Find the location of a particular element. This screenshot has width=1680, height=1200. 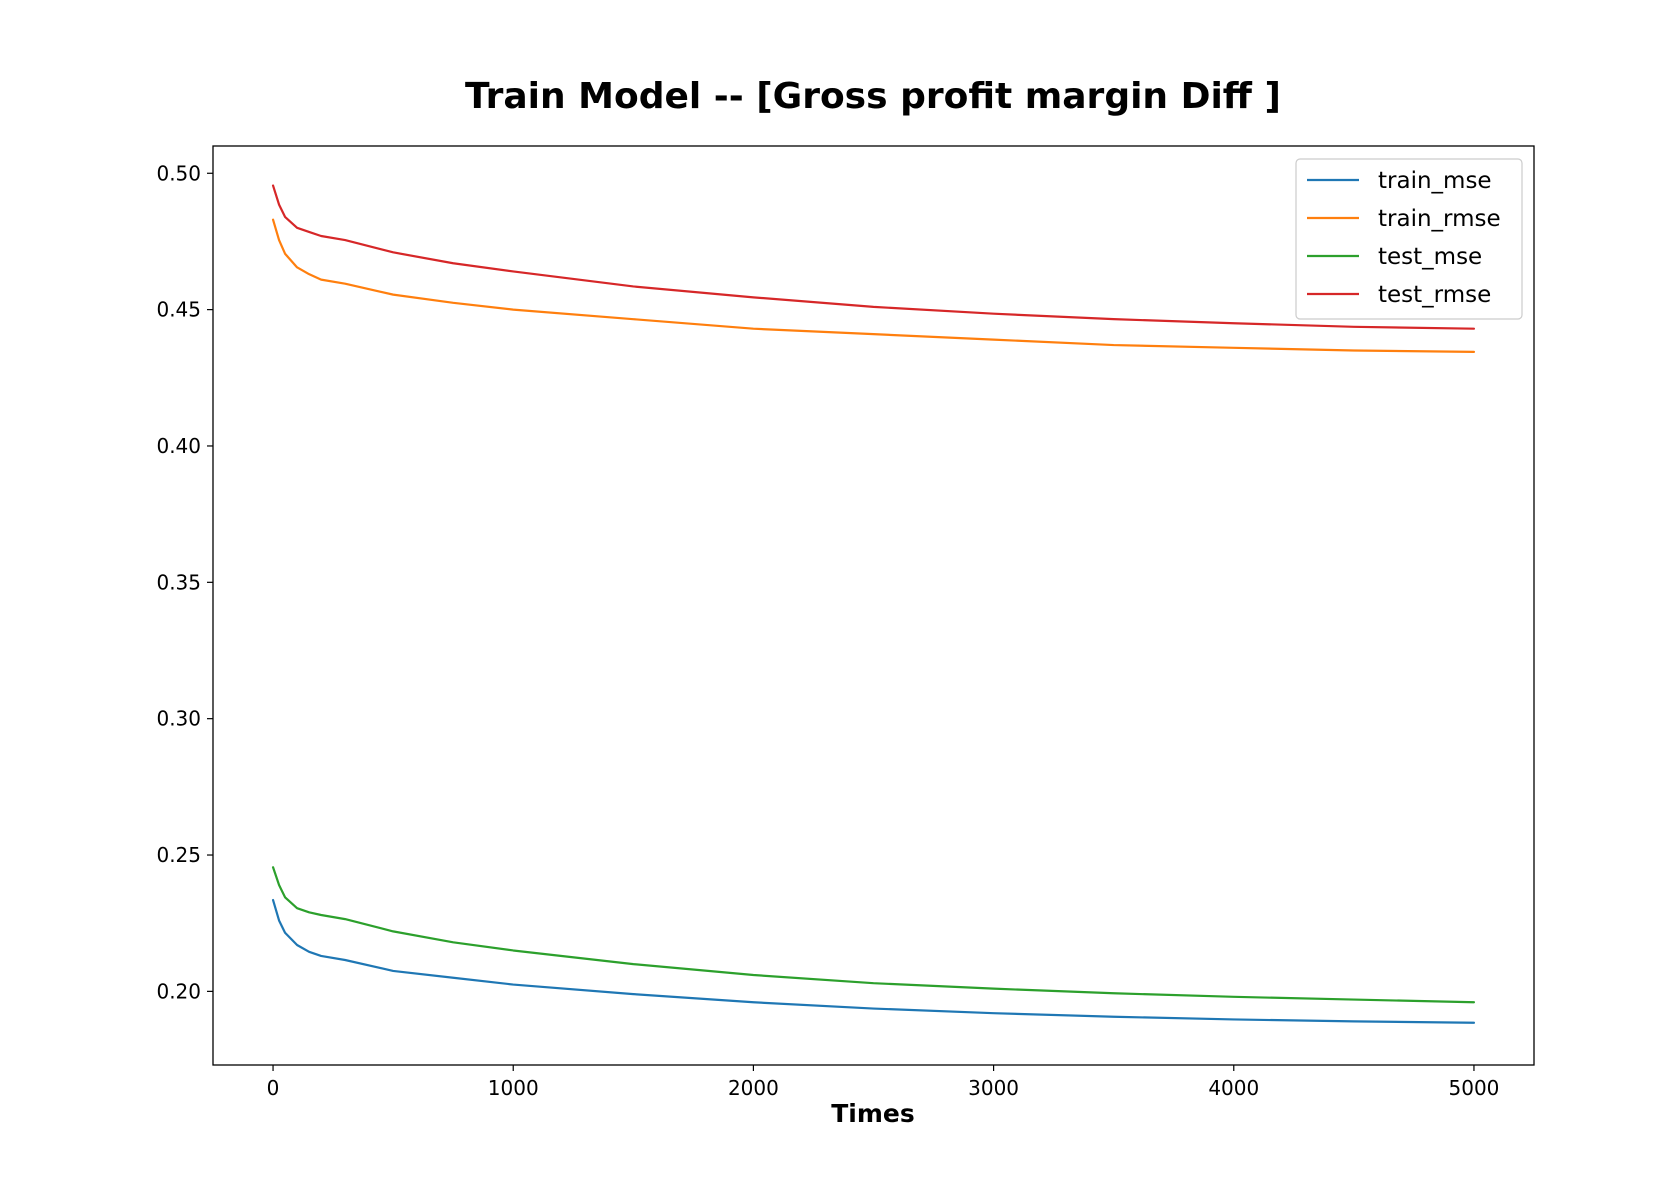

y-tick-label: 0.40 is located at coordinates (178, 446).